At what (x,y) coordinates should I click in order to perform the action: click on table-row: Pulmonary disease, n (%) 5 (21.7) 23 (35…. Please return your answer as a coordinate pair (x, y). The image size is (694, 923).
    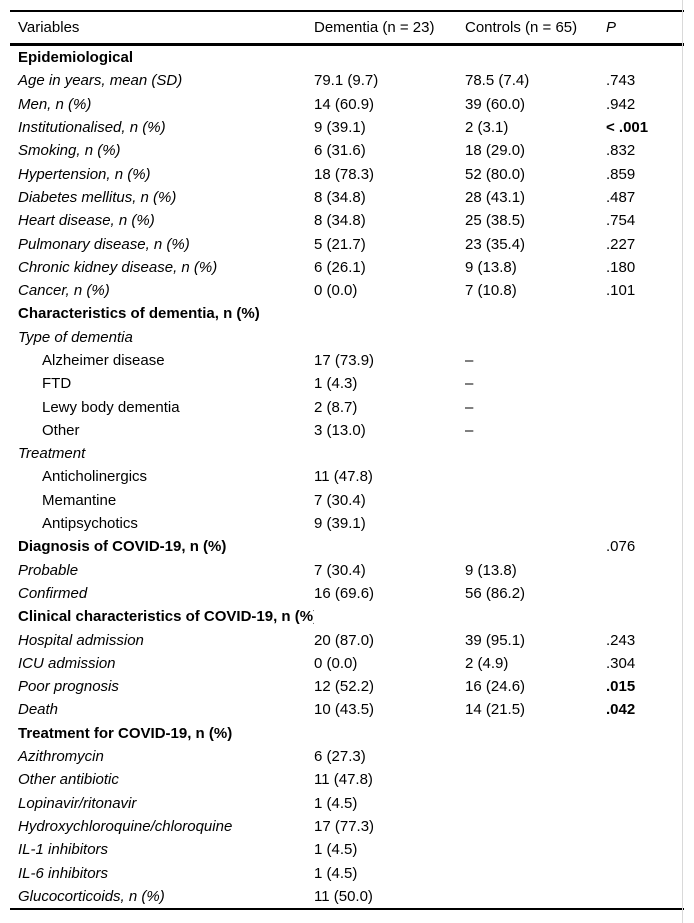
    Looking at the image, I should click on (347, 243).